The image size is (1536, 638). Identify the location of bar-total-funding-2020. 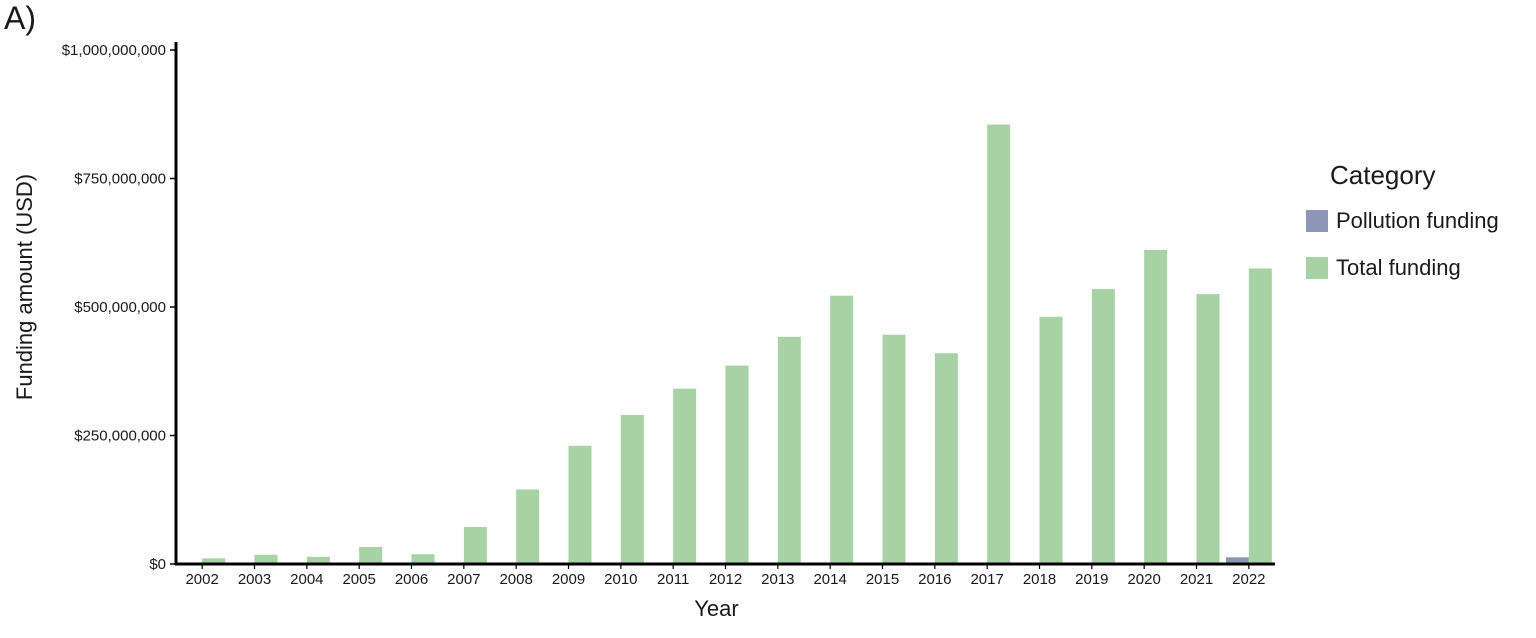
(1156, 407).